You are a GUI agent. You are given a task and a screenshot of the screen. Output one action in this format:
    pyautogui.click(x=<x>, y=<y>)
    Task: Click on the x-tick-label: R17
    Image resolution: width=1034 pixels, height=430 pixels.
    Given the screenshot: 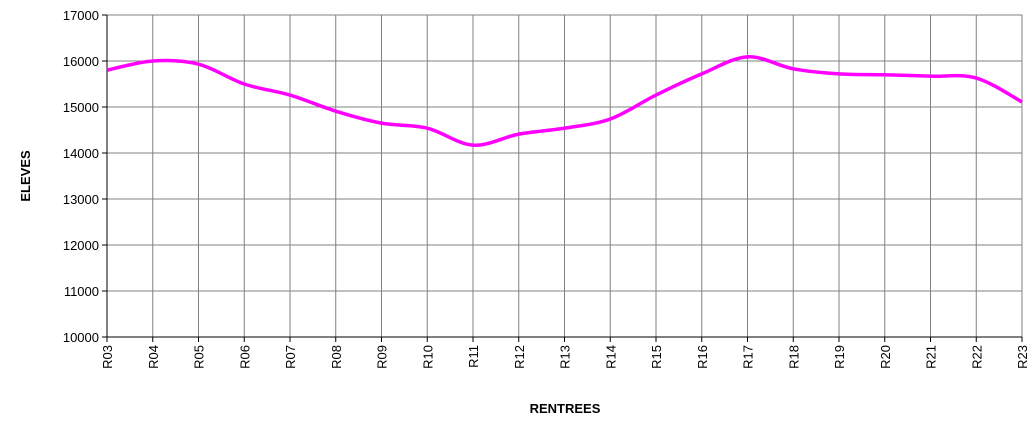 What is the action you would take?
    pyautogui.click(x=748, y=357)
    